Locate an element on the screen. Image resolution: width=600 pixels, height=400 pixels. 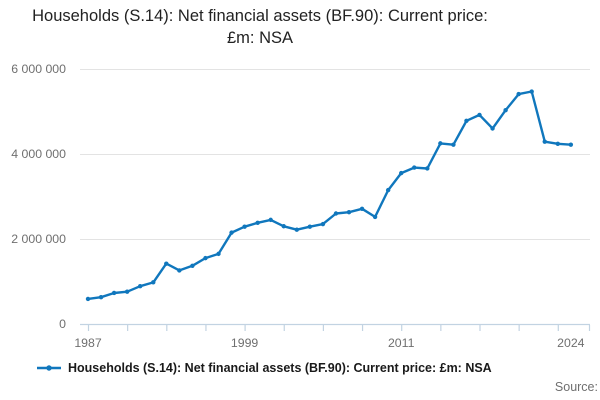
y-axis-label: 2 000 000 is located at coordinates (38, 239).